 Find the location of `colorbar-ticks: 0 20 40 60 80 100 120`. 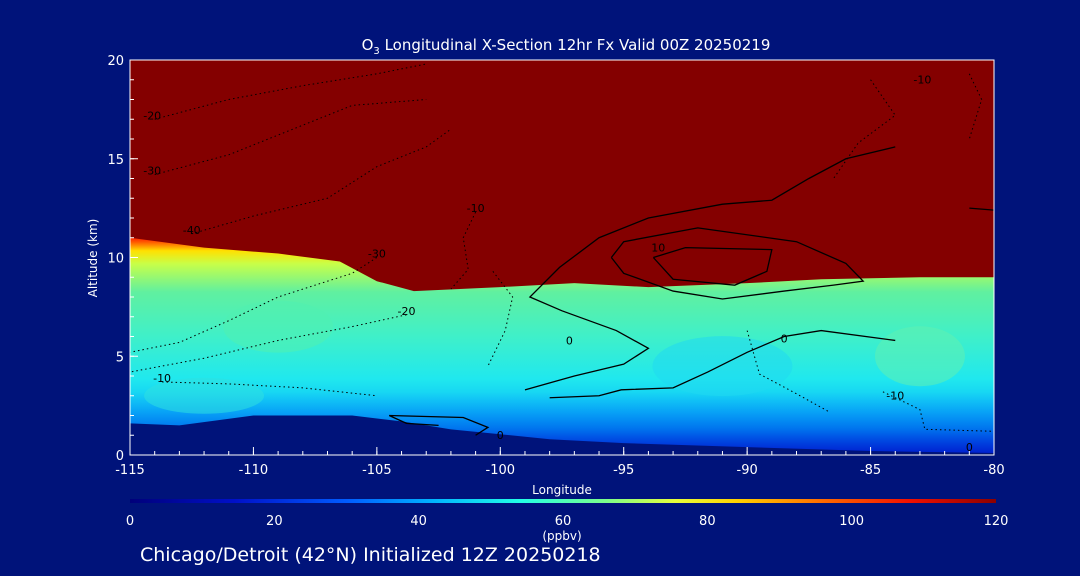

colorbar-ticks: 0 20 40 60 80 100 120 is located at coordinates (567, 521).